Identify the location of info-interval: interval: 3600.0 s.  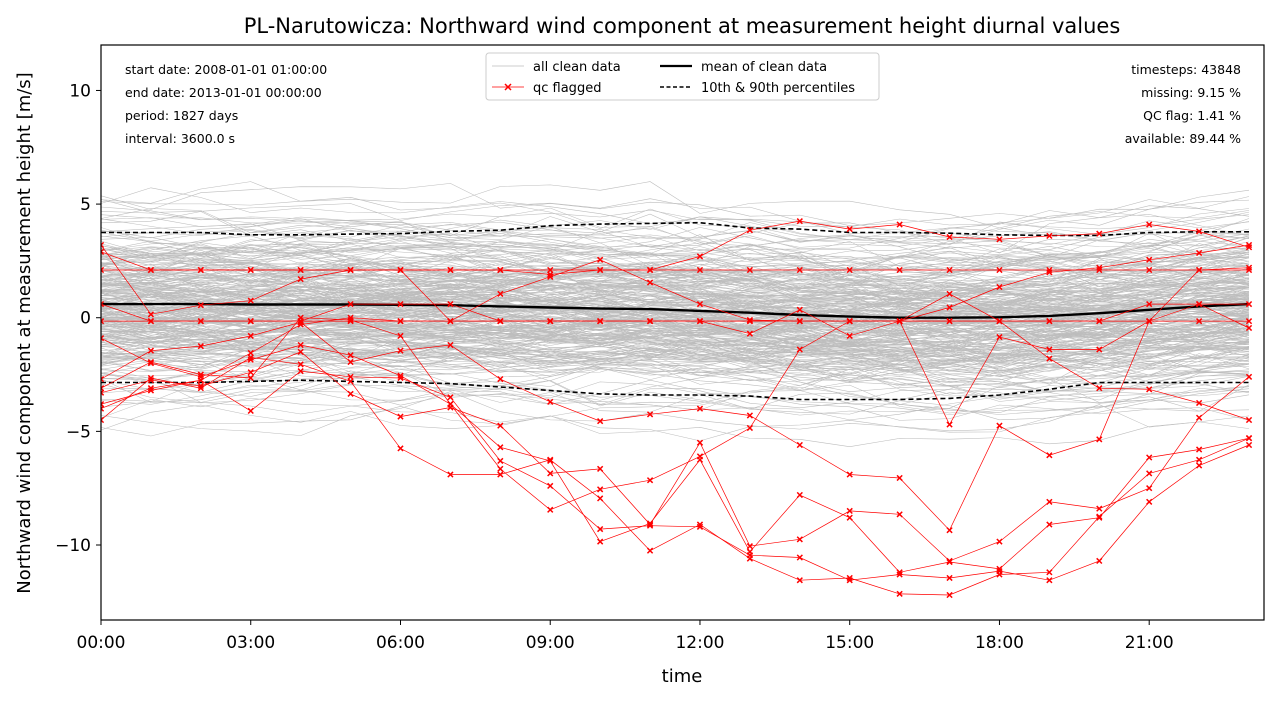
(180, 138).